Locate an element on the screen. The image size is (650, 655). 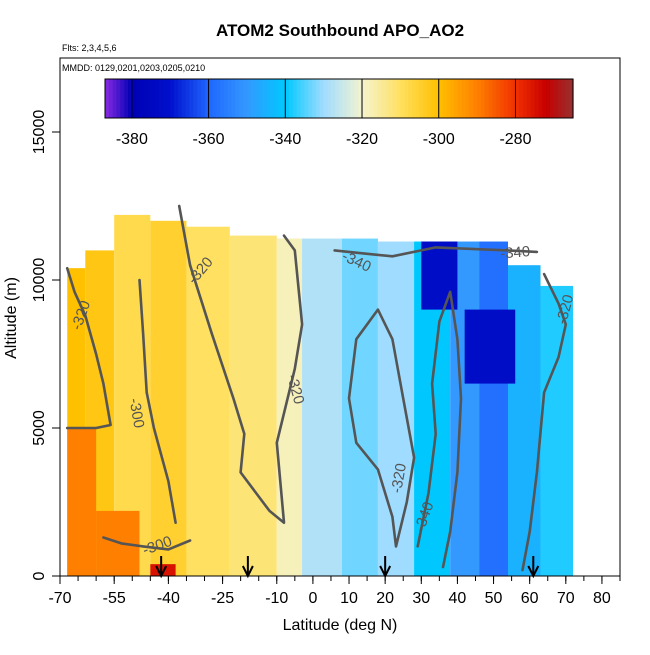
colorbar: -380 -360 -340 -320 -300 -280 is located at coordinates (339, 113).